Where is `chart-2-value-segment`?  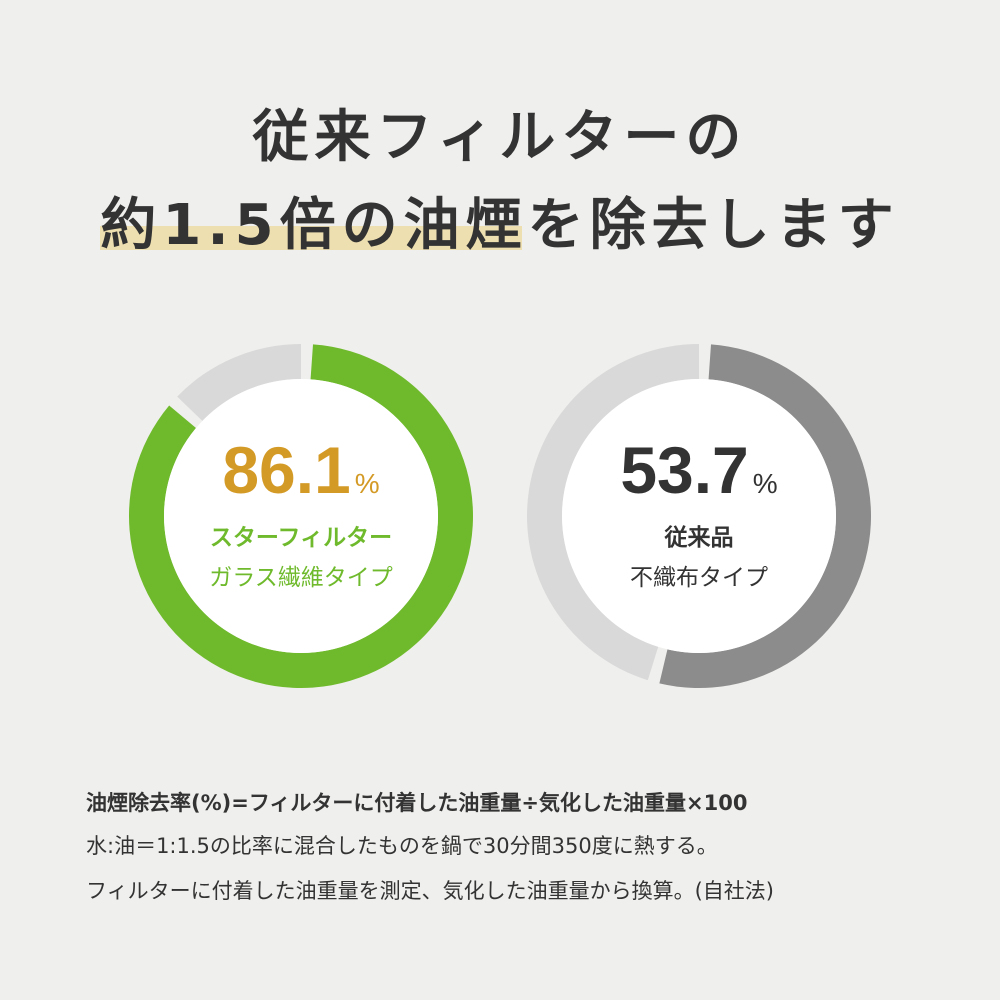
chart-2-value-segment is located at coordinates (765, 516).